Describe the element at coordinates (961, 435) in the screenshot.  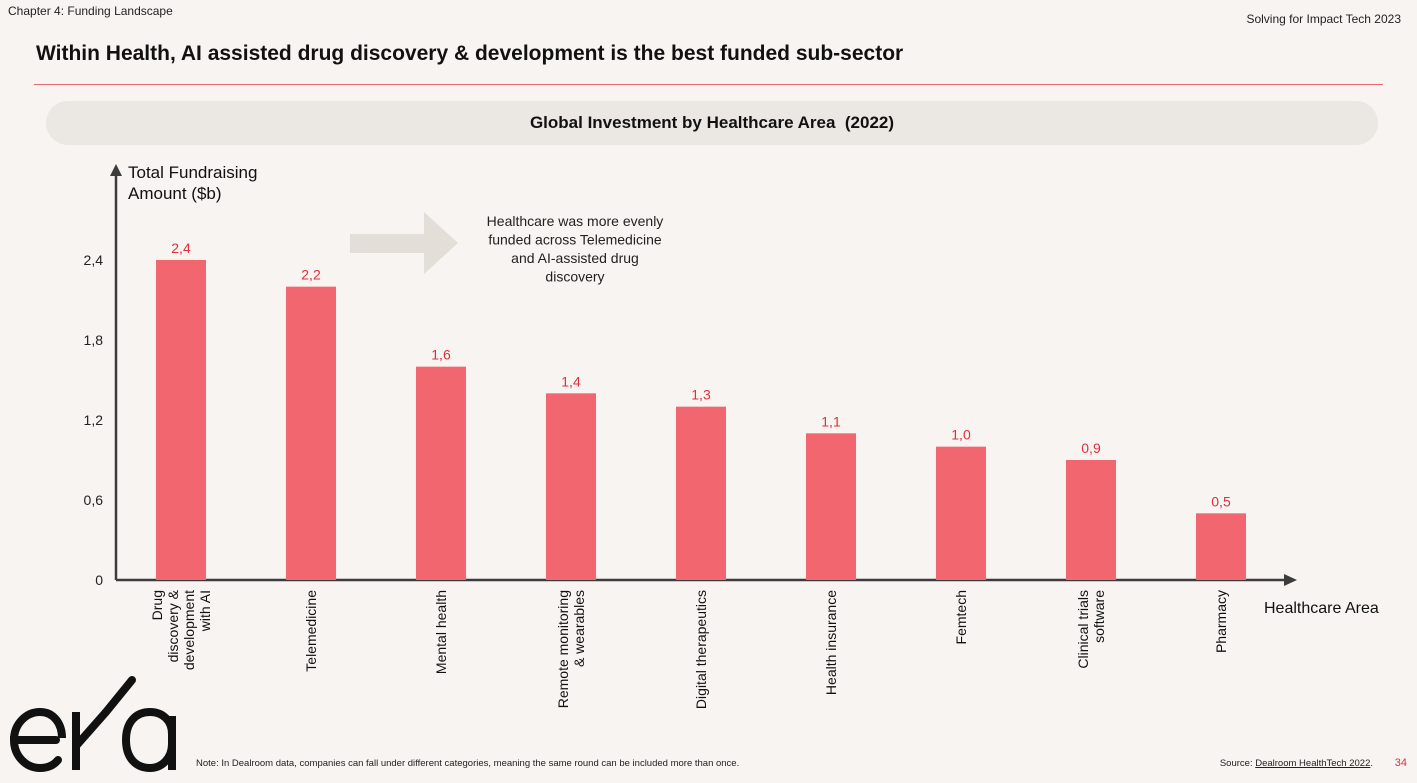
I see `bar-value-label: 1,0` at that location.